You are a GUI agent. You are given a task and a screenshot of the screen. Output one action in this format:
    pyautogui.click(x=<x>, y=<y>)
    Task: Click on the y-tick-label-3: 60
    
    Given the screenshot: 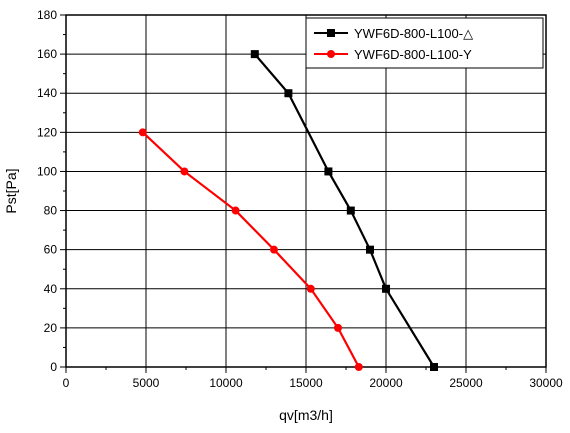 What is the action you would take?
    pyautogui.click(x=51, y=250)
    